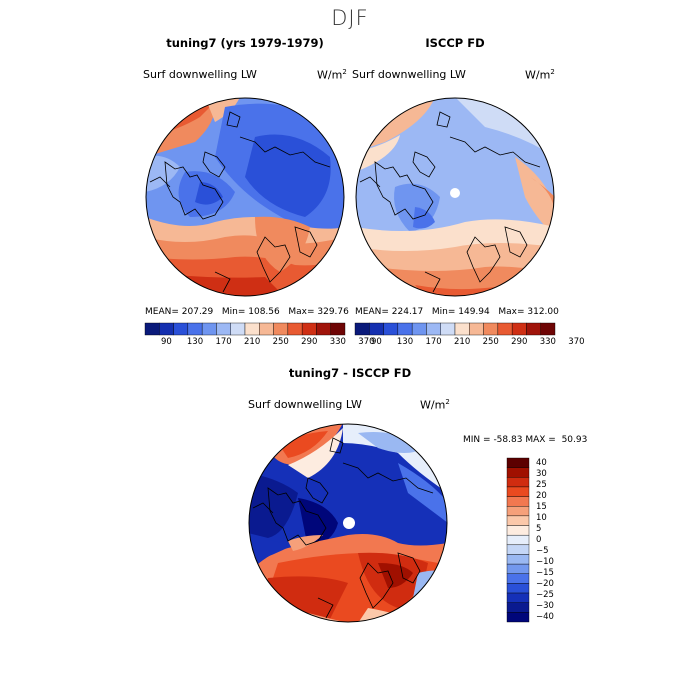 Image resolution: width=700 pixels, height=700 pixels. Describe the element at coordinates (252, 342) in the screenshot. I see `model-colorbar-tick-label: 210` at that location.